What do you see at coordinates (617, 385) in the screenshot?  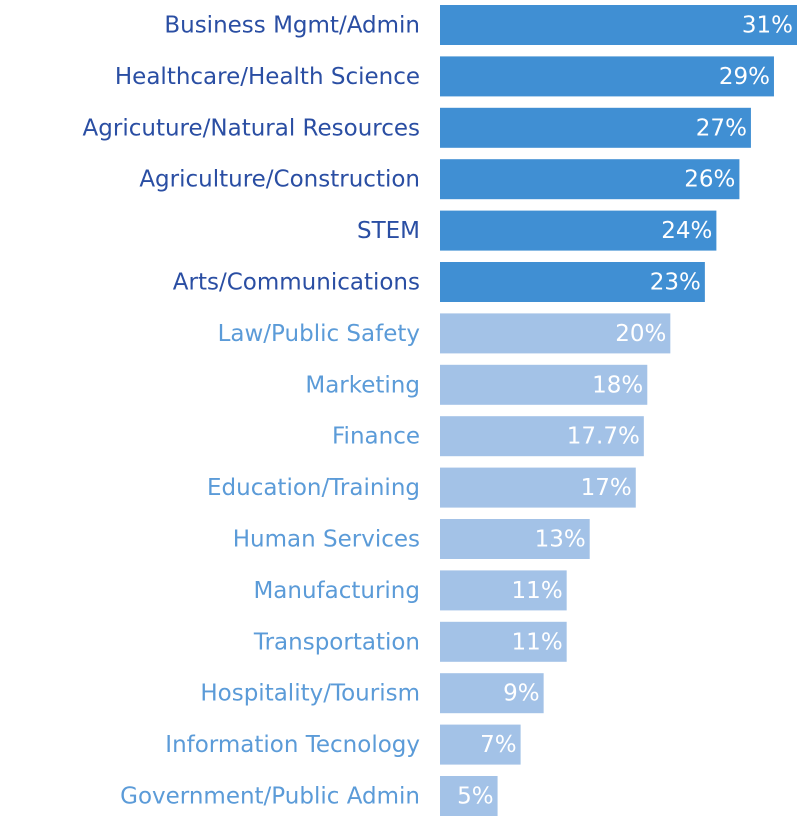 I see `value-label: 18%` at bounding box center [617, 385].